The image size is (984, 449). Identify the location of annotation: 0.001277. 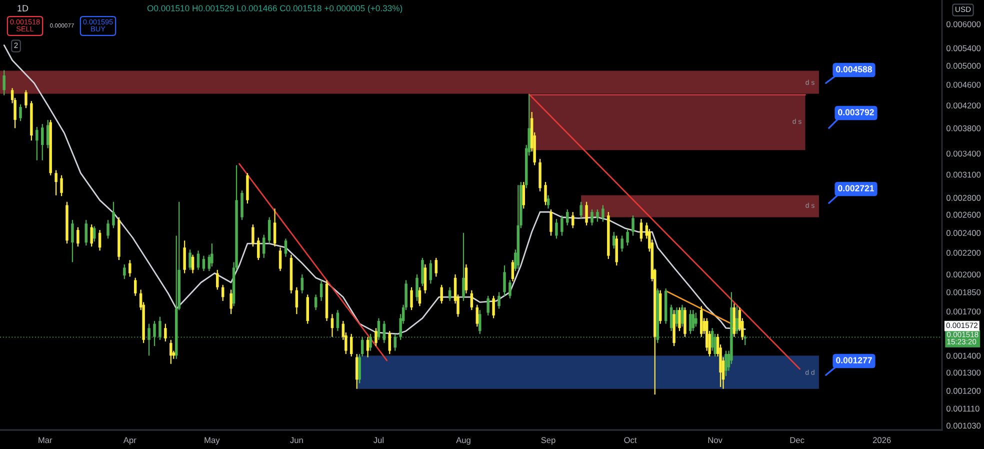
(854, 360).